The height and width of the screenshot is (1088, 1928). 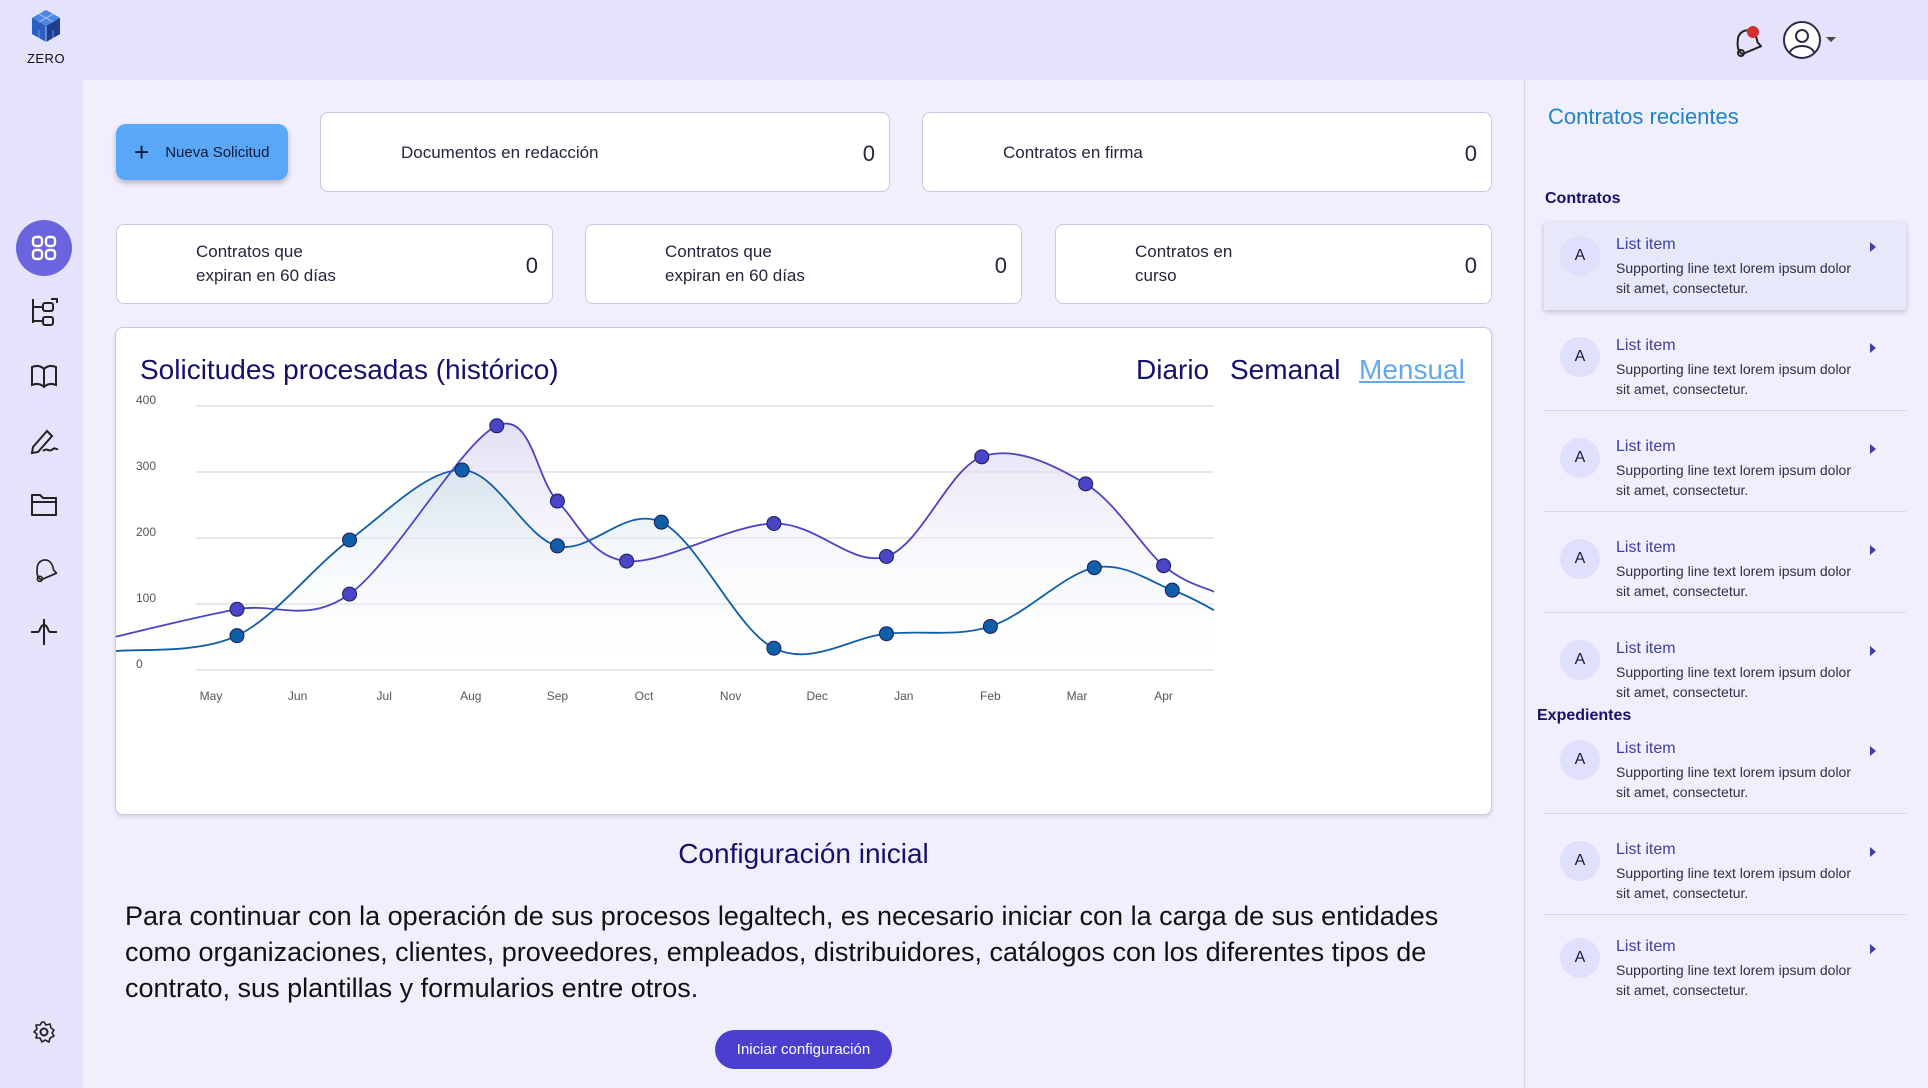 I want to click on app-logo: ZERO, so click(x=46, y=37).